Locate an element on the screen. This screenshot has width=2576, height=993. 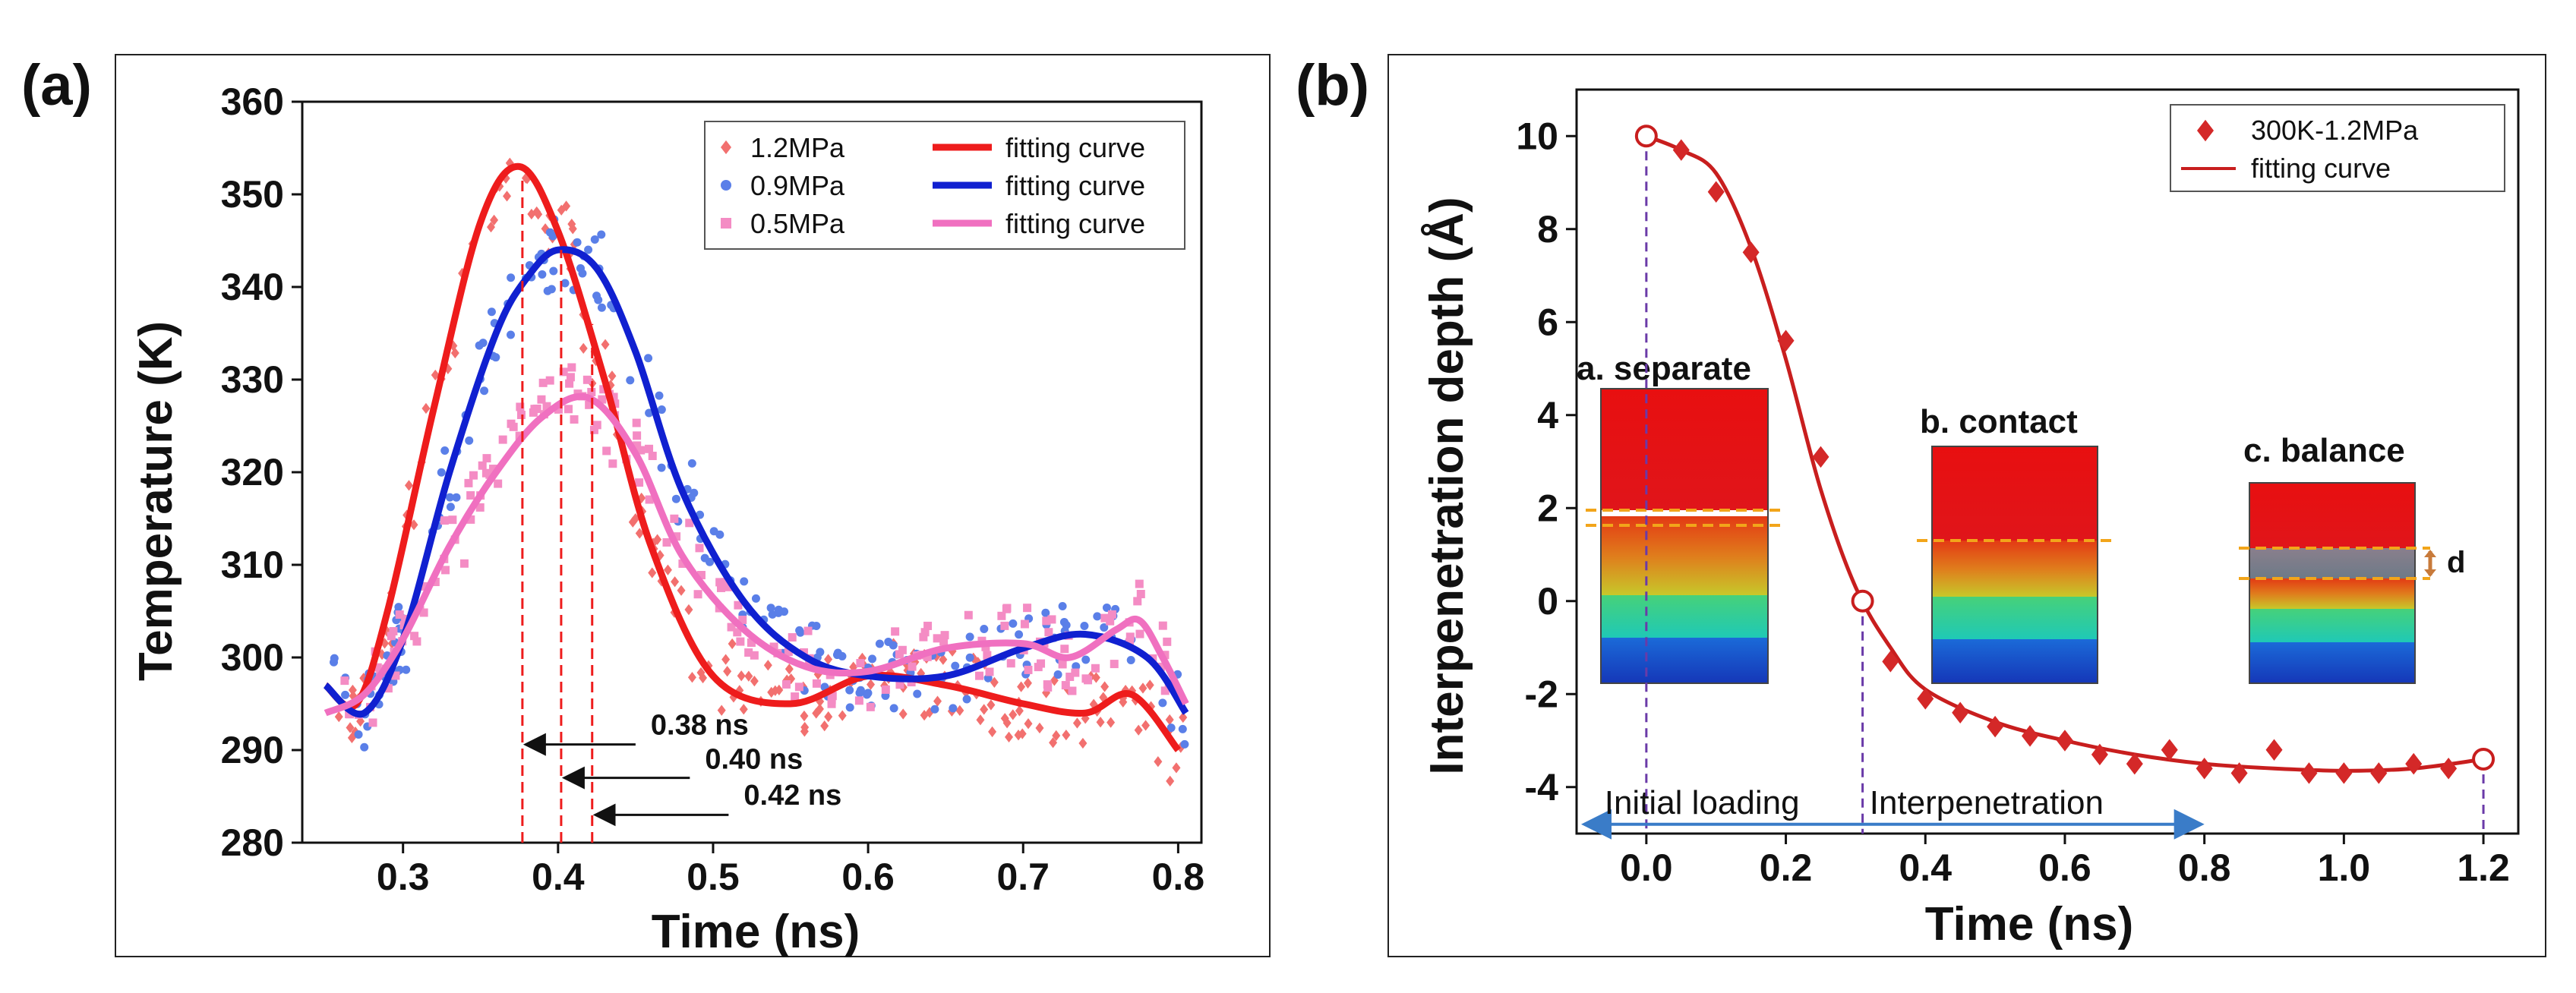
panel-b-y-tick-label: 2 is located at coordinates (1547, 508).